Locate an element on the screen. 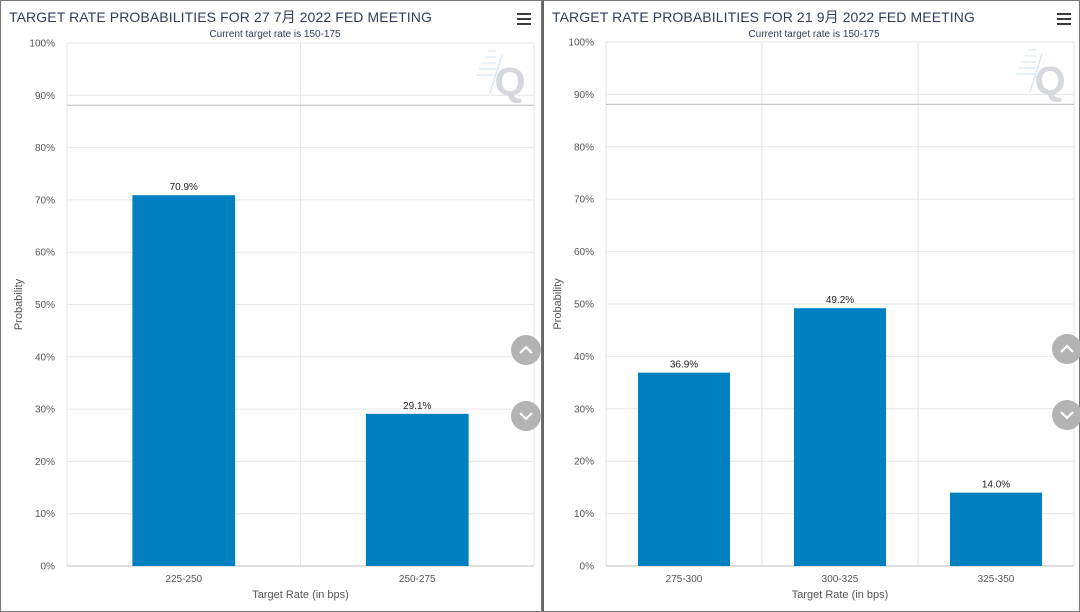 The image size is (1080, 612). x-tick-label: 325-350 is located at coordinates (996, 579).